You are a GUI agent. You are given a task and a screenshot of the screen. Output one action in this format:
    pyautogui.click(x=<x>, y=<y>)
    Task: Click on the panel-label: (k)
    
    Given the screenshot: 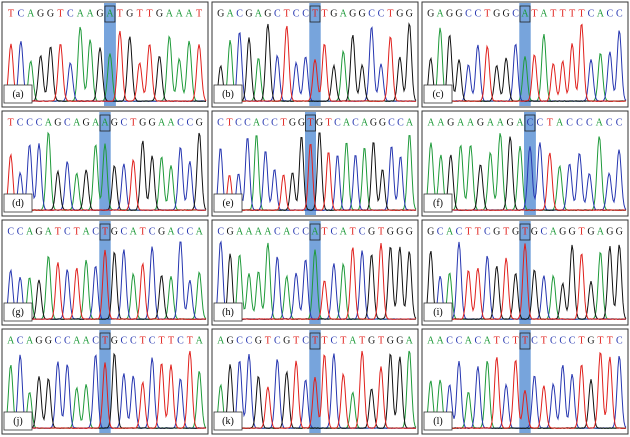 What is the action you would take?
    pyautogui.click(x=228, y=421)
    